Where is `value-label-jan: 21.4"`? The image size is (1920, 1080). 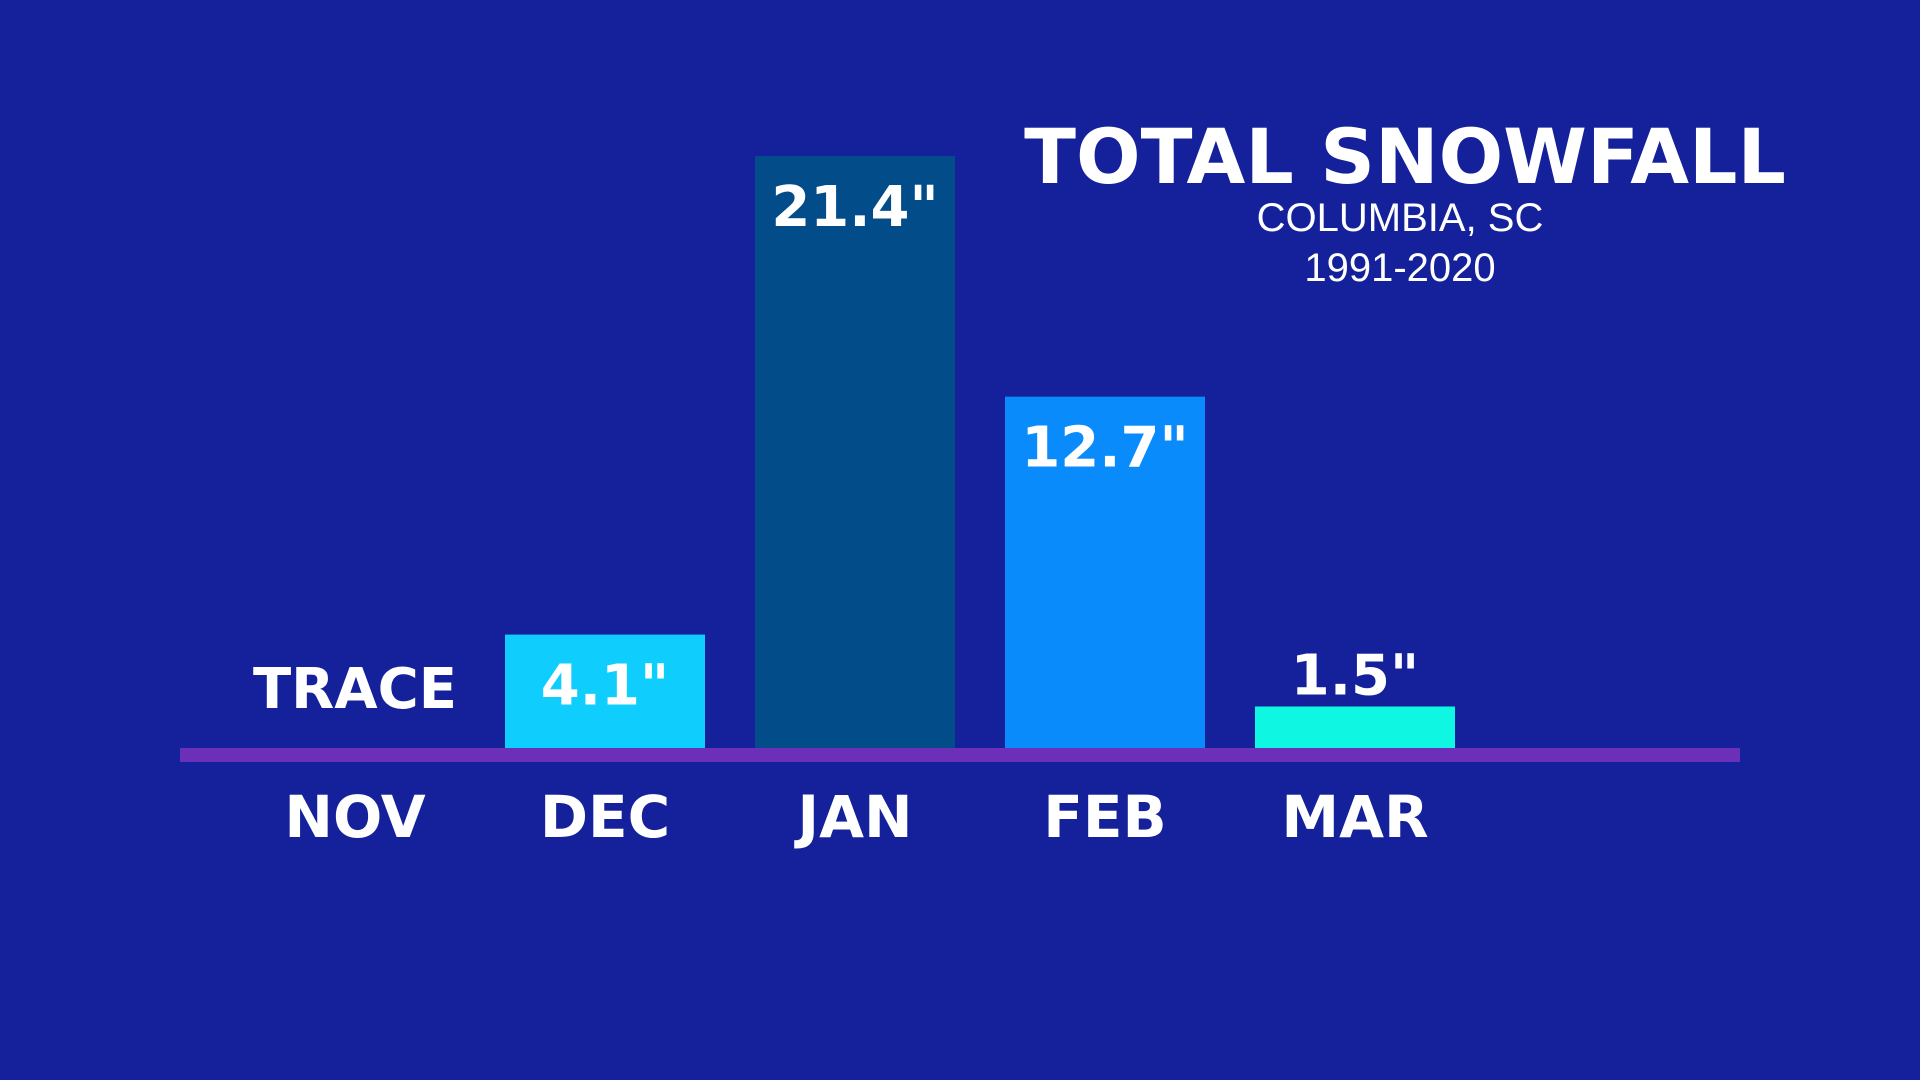
value-label-jan: 21.4" is located at coordinates (854, 207).